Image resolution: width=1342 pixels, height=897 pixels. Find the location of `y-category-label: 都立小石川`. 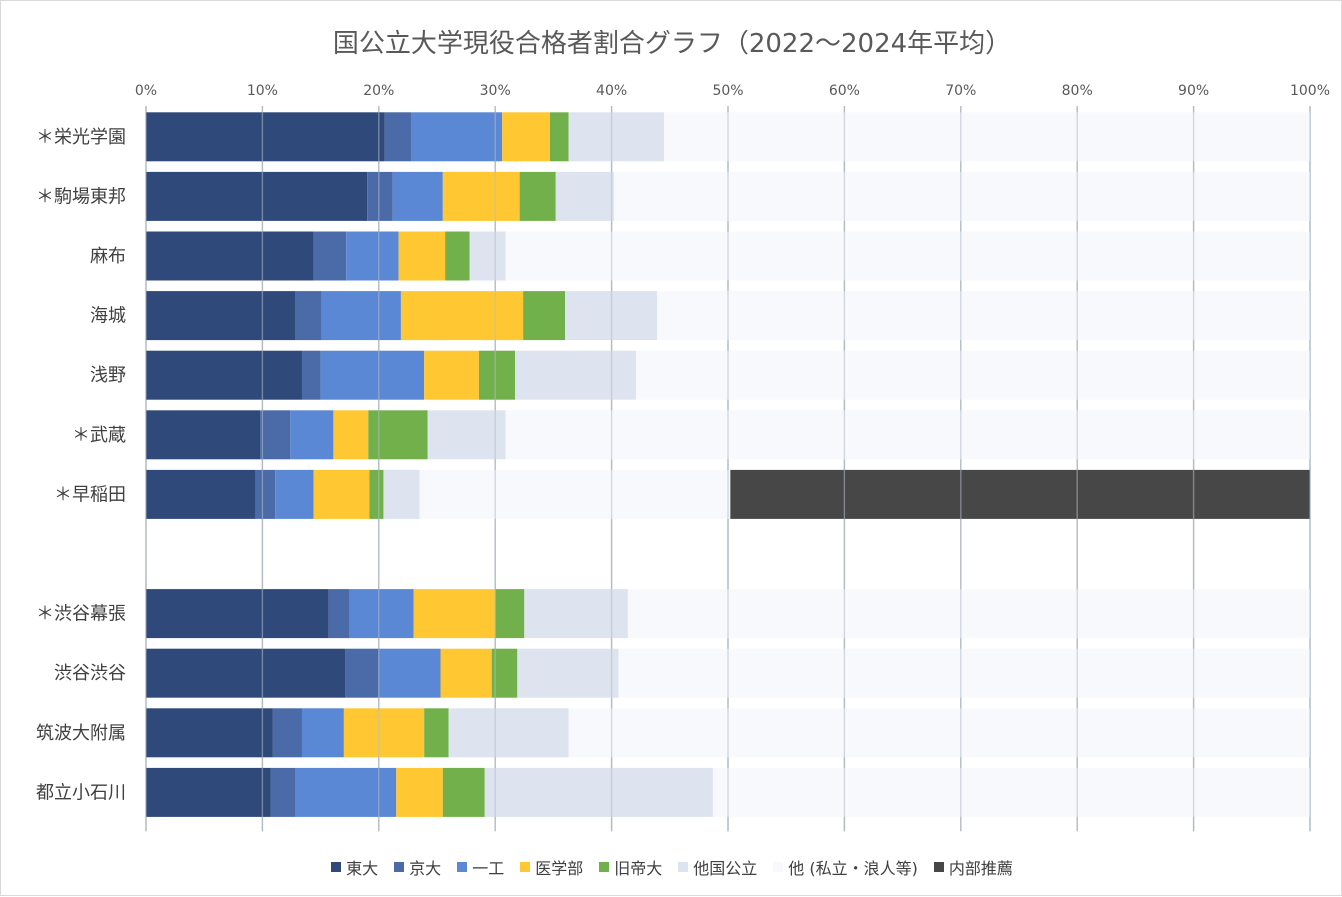

y-category-label: 都立小石川 is located at coordinates (81, 792).